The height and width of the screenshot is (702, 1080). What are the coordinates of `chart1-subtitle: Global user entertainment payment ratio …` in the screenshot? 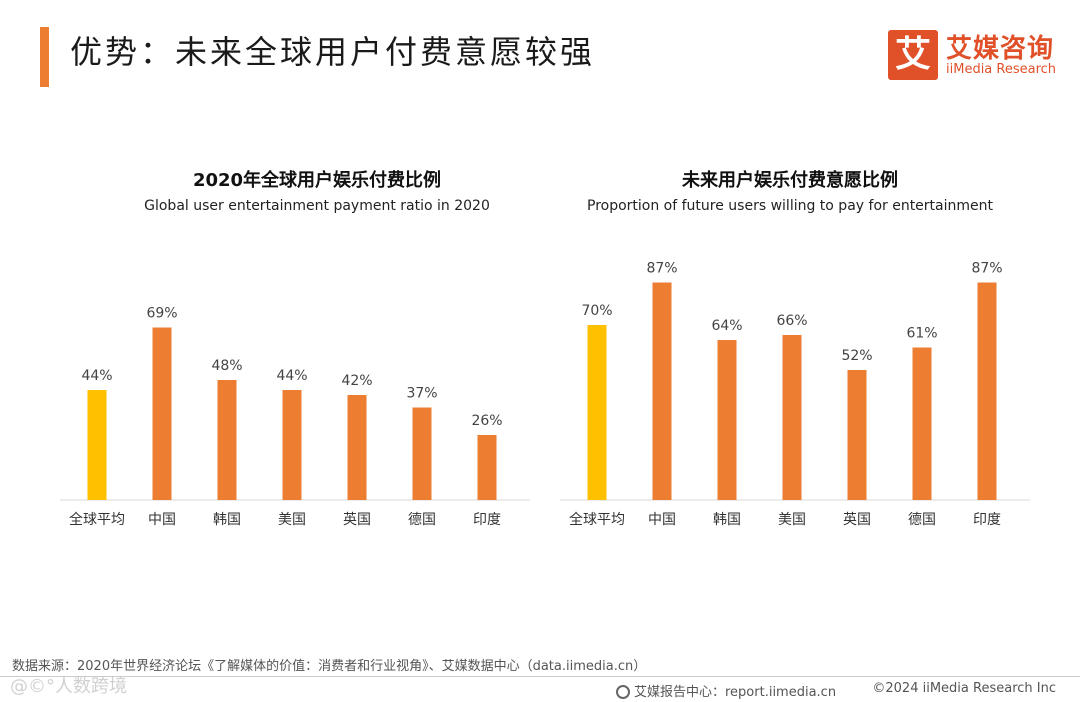 It's located at (317, 206).